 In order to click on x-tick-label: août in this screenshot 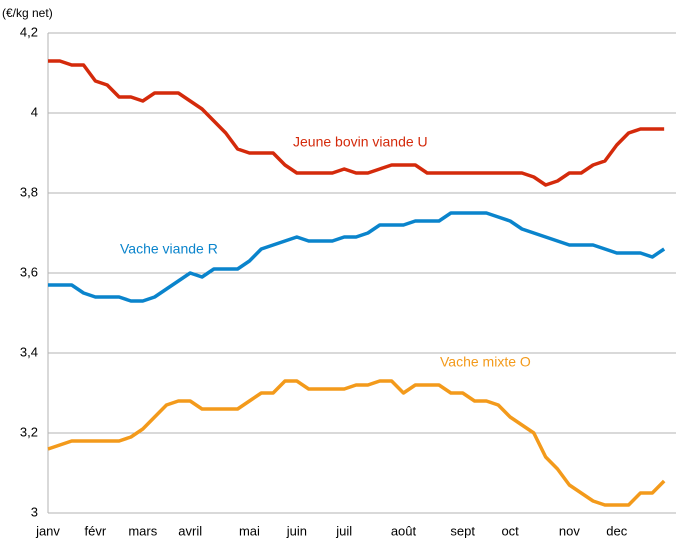, I will do `click(404, 530)`.